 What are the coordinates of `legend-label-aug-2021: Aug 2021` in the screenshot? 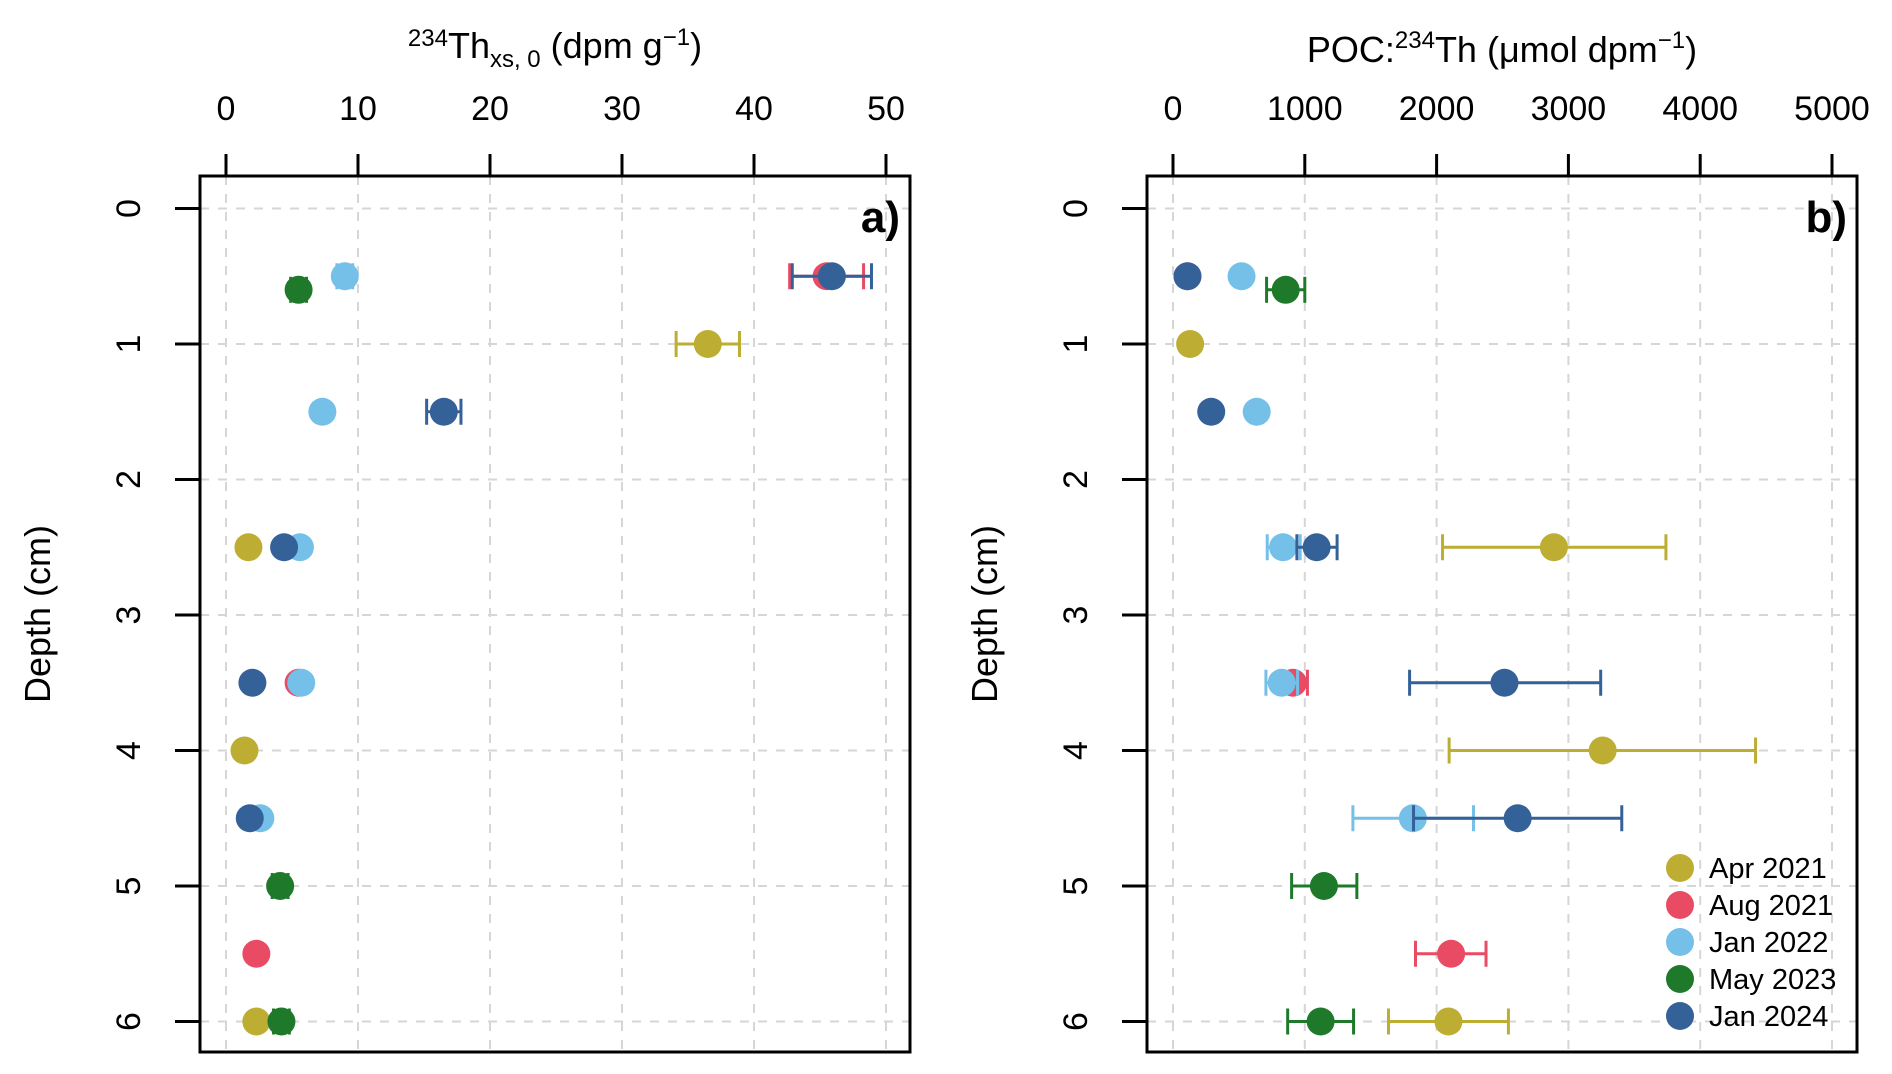 It's located at (1771, 906).